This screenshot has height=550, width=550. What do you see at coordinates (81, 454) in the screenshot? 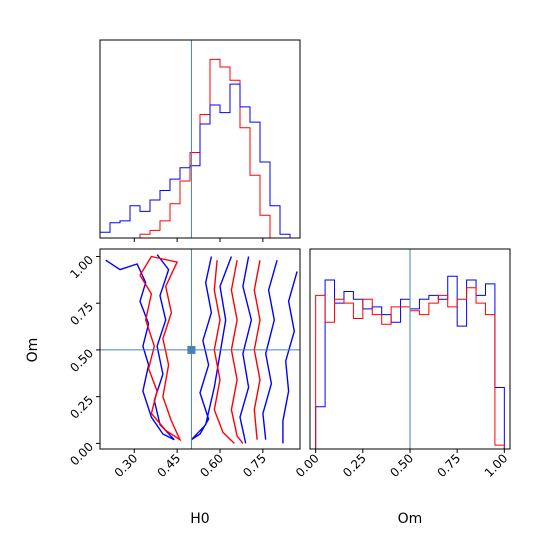
I see `joint-ytick-label-0: 0.00` at bounding box center [81, 454].